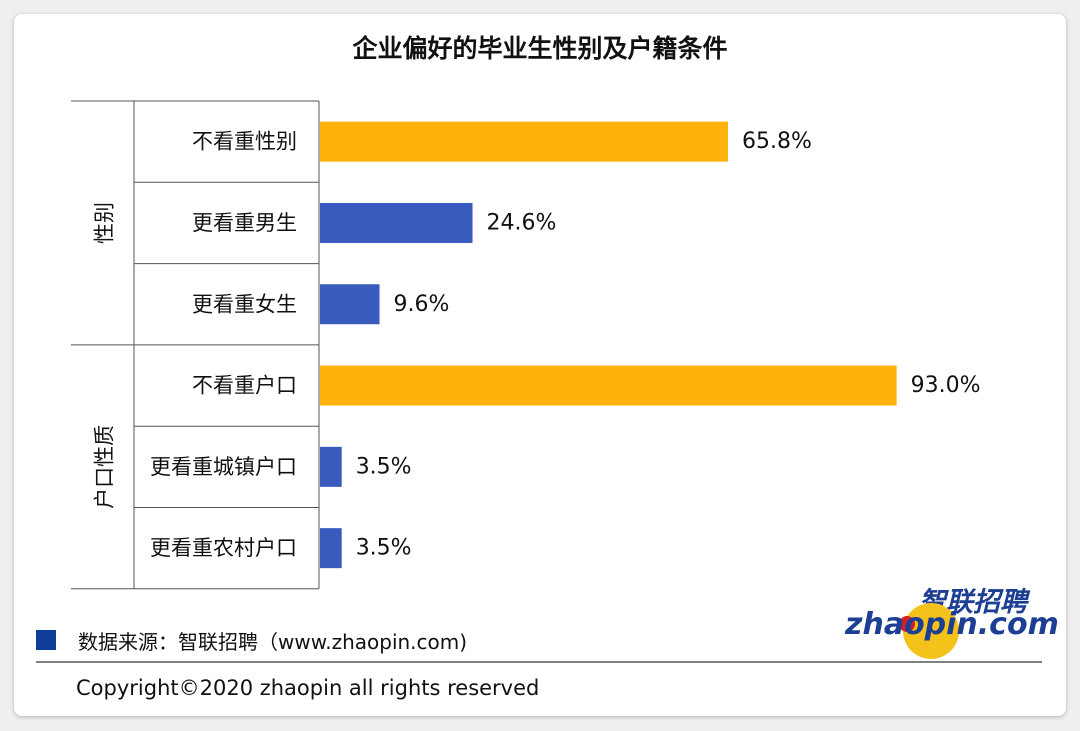  Describe the element at coordinates (244, 142) in the screenshot. I see `category-label: 不看重性别` at that location.